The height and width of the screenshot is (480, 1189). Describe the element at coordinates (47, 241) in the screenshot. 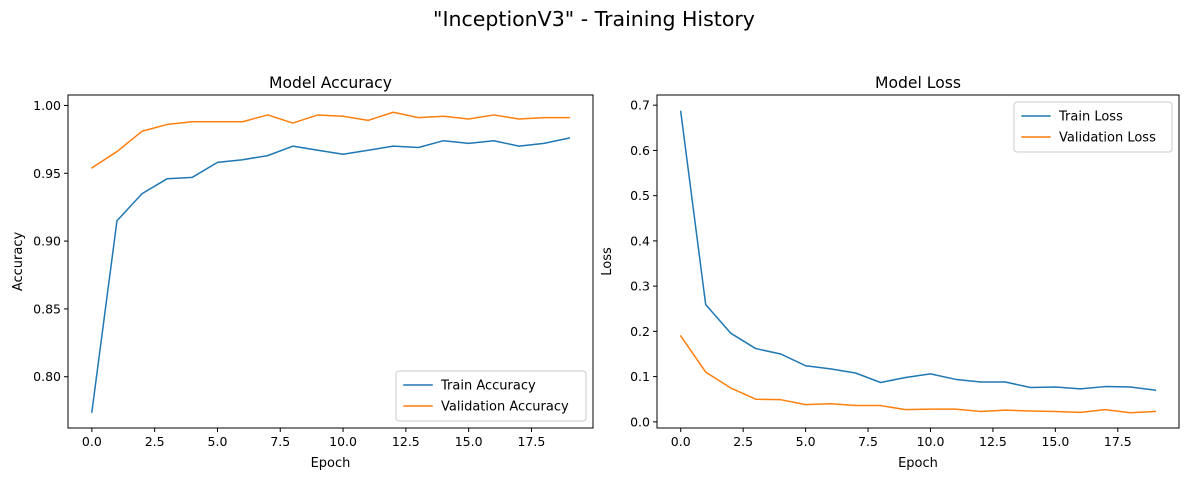

I see `accuracy-y-tick-label: 0.90` at that location.